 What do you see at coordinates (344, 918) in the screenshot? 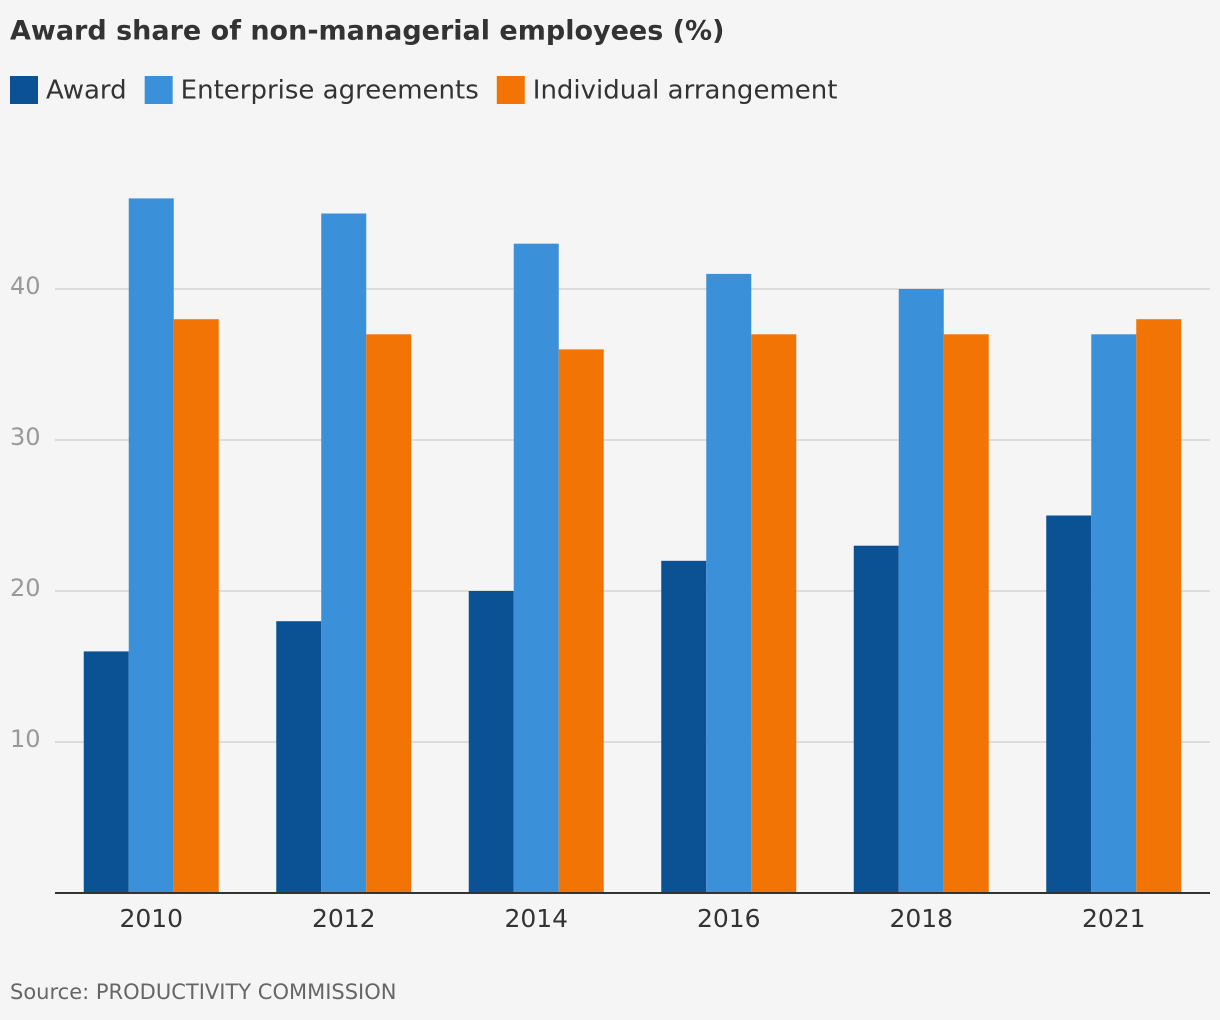
I see `x-tick-label: 2012` at bounding box center [344, 918].